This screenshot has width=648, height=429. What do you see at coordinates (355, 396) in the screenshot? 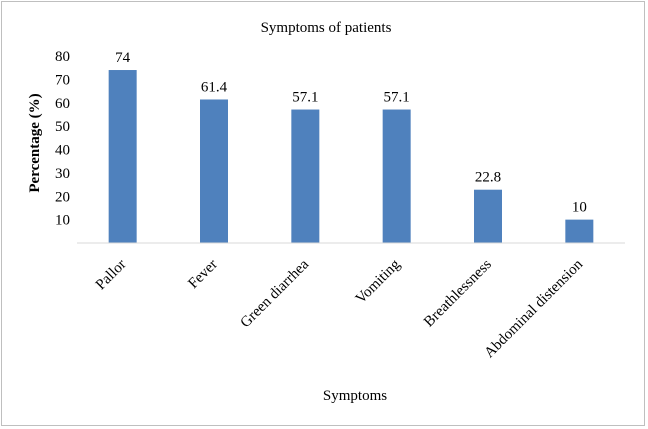
I see `x-axis-label: Symptoms` at bounding box center [355, 396].